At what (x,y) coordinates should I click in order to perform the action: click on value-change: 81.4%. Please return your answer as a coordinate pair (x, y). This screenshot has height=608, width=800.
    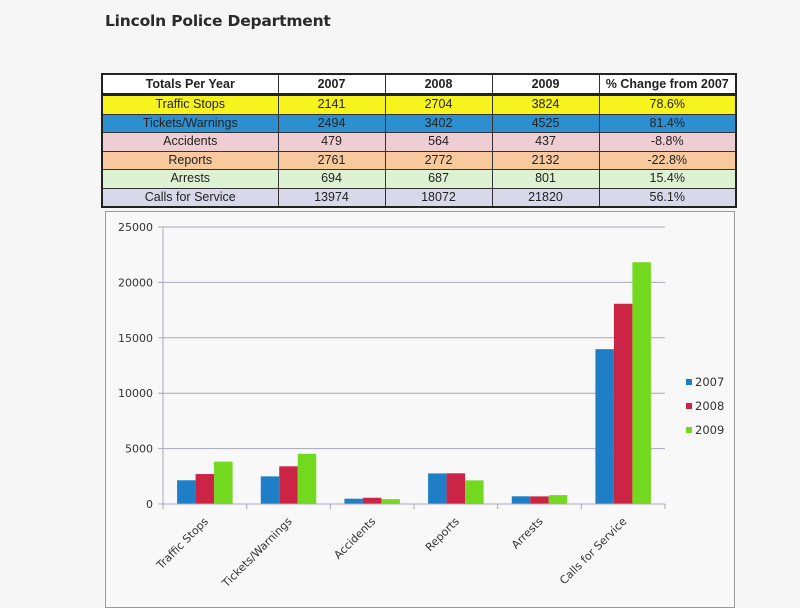
    Looking at the image, I should click on (667, 123).